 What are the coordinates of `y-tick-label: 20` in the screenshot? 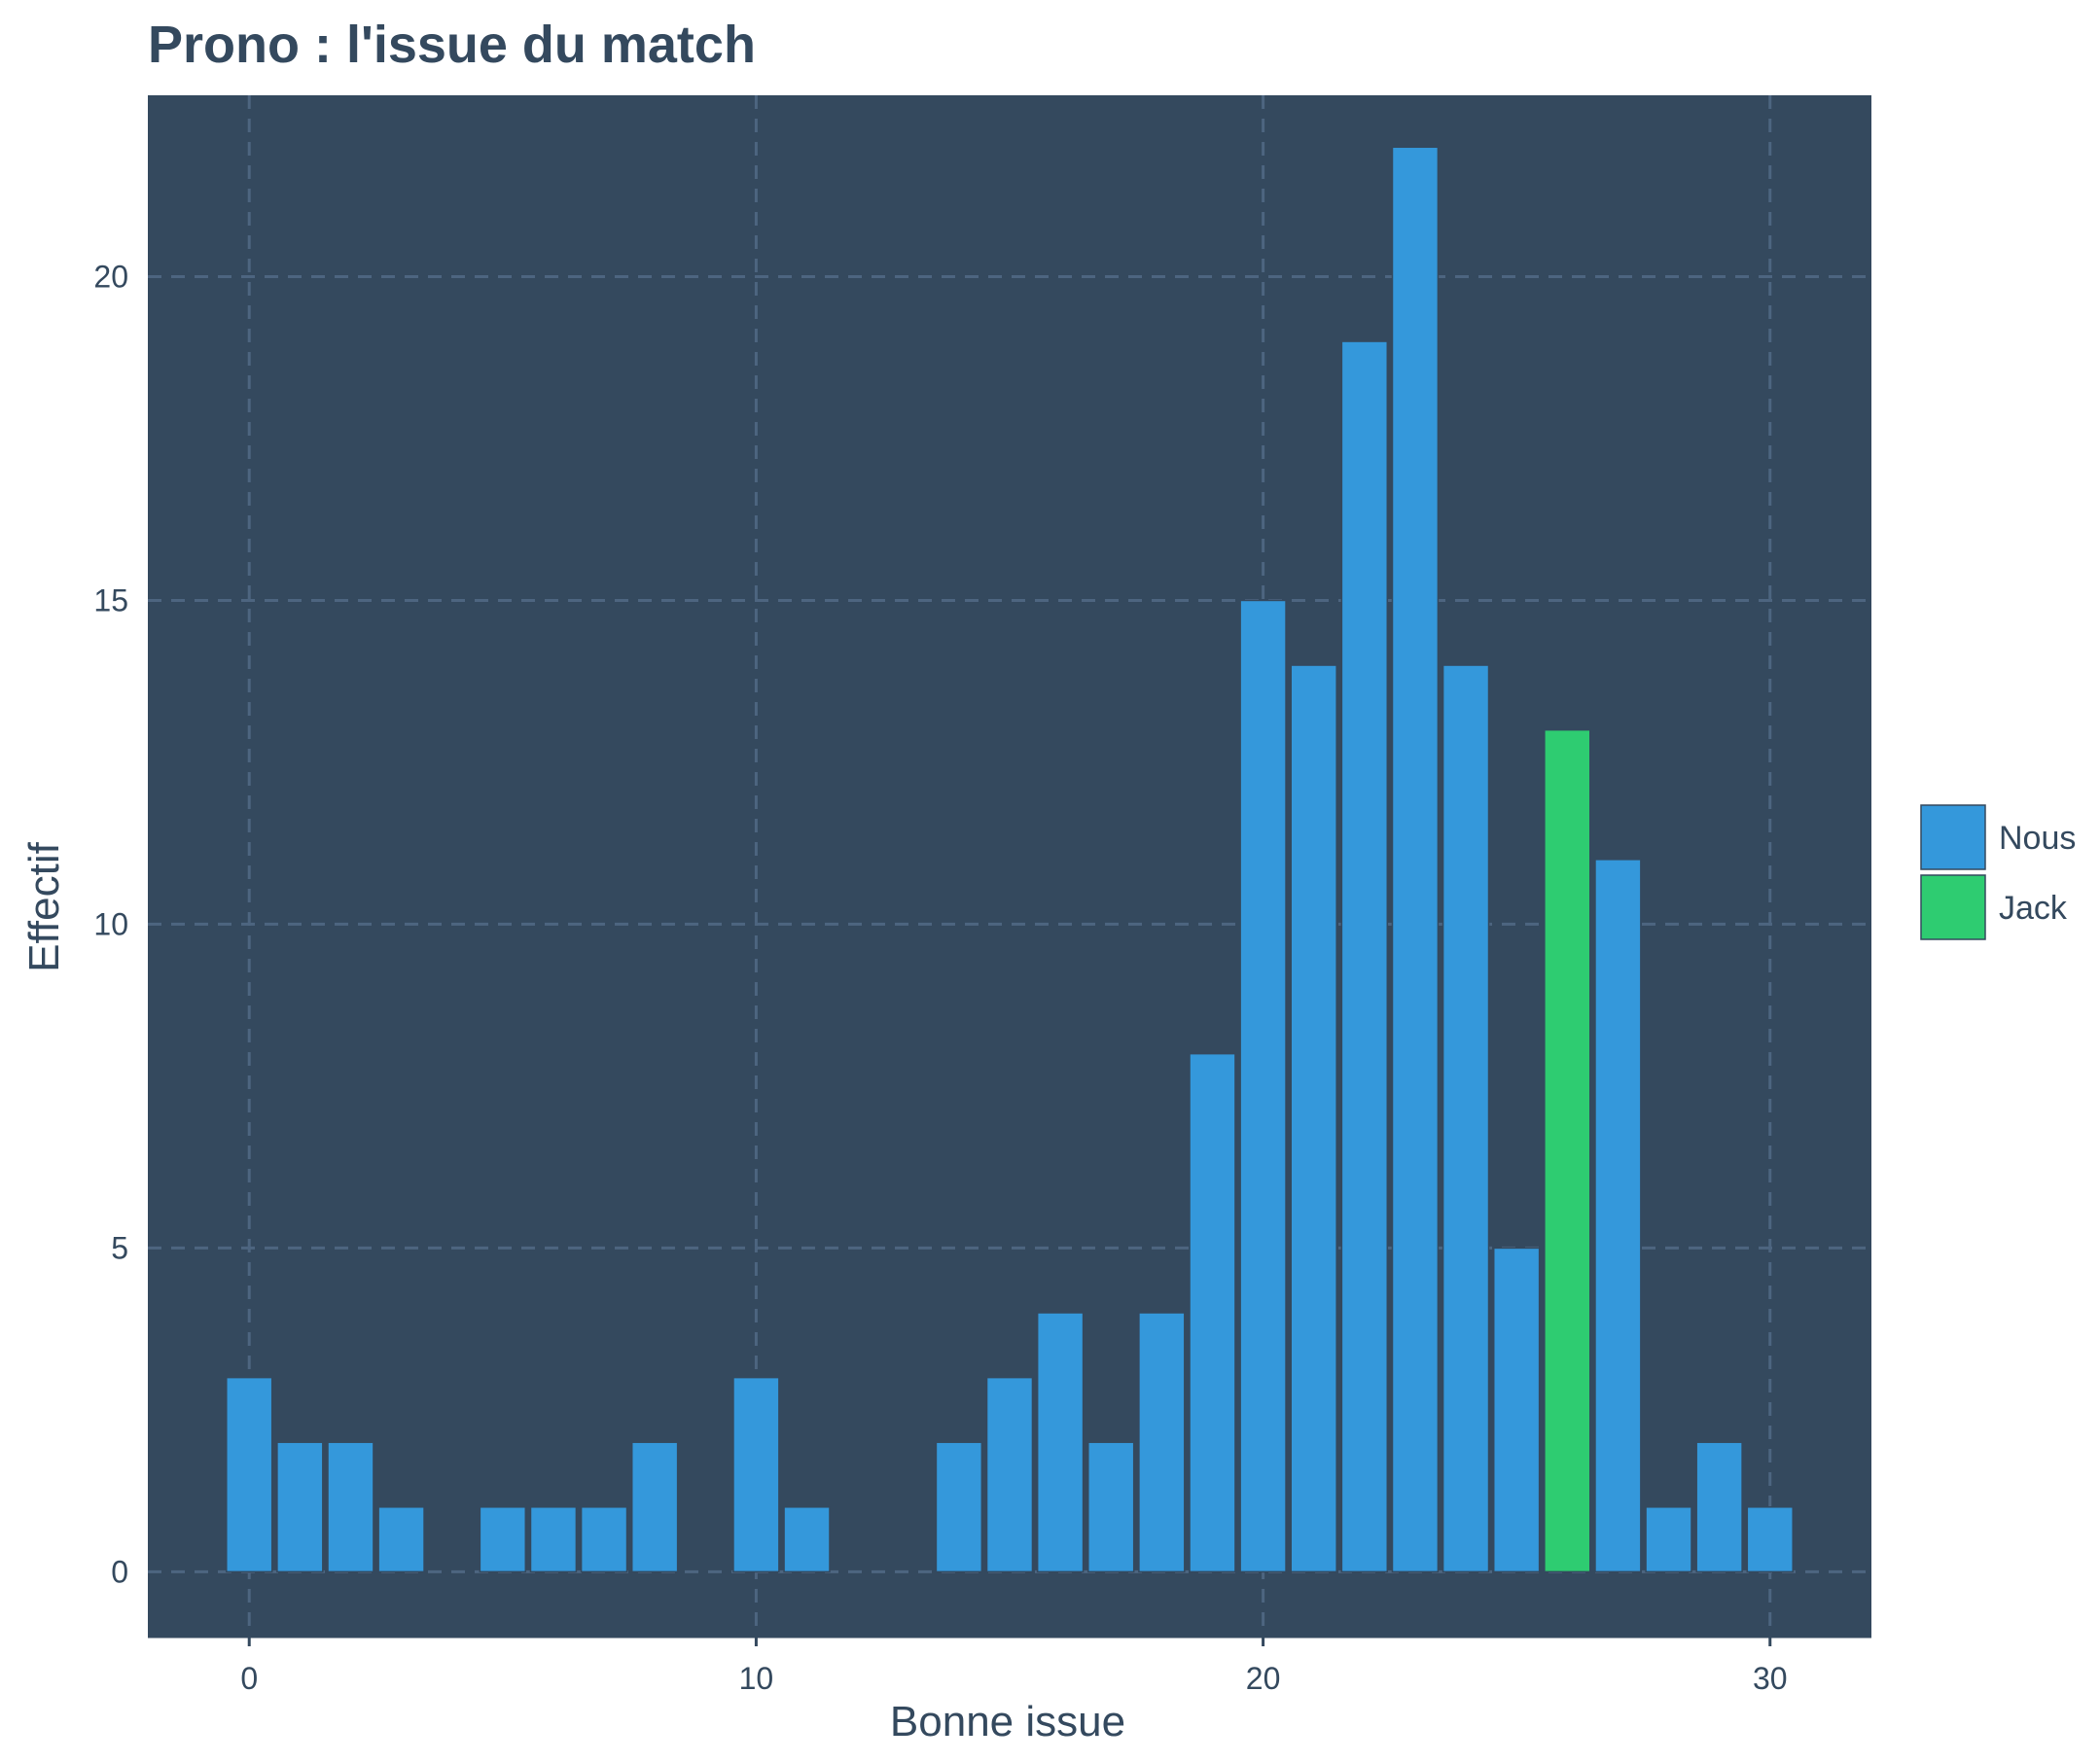 It's located at (110, 276).